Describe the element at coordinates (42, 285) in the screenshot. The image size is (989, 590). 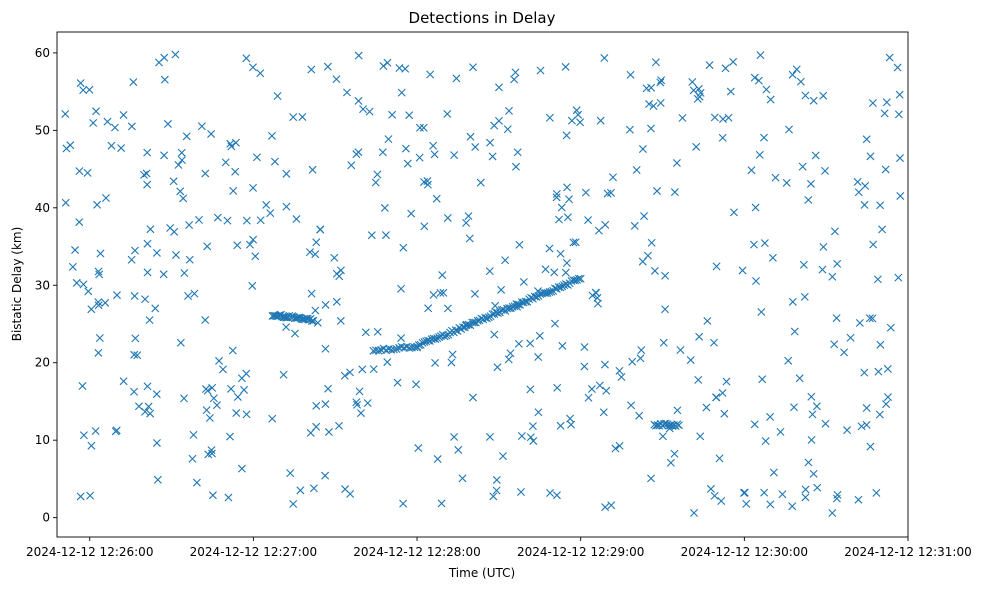
I see `y-tick-label: 30` at that location.